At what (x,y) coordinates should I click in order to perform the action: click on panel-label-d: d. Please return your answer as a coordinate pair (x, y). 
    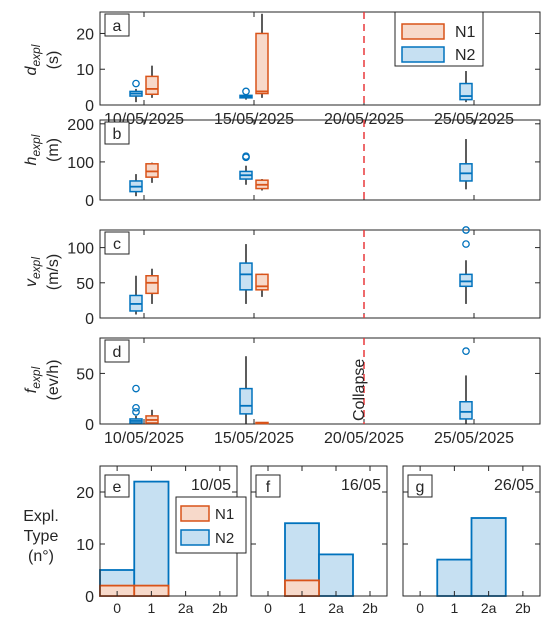
    Looking at the image, I should click on (117, 351).